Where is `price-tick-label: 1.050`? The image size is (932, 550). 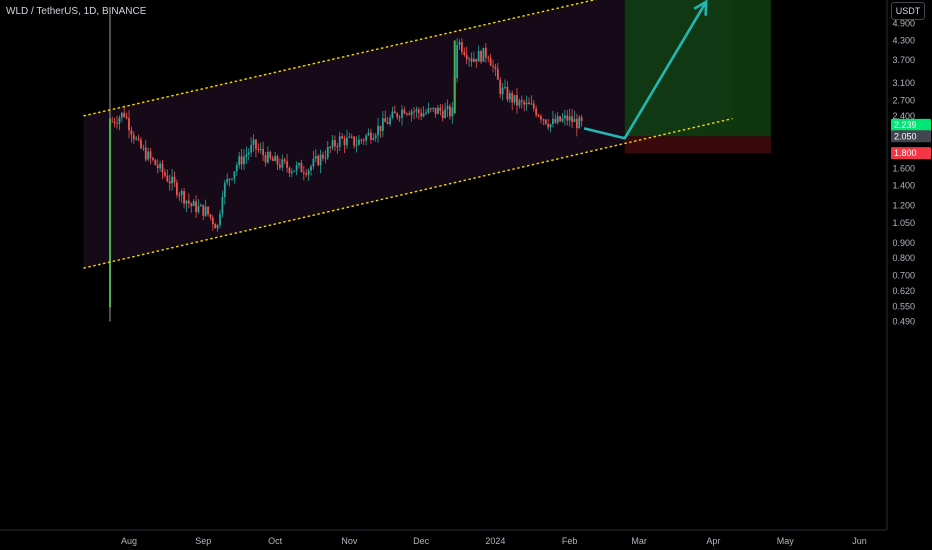 price-tick-label: 1.050 is located at coordinates (903, 223).